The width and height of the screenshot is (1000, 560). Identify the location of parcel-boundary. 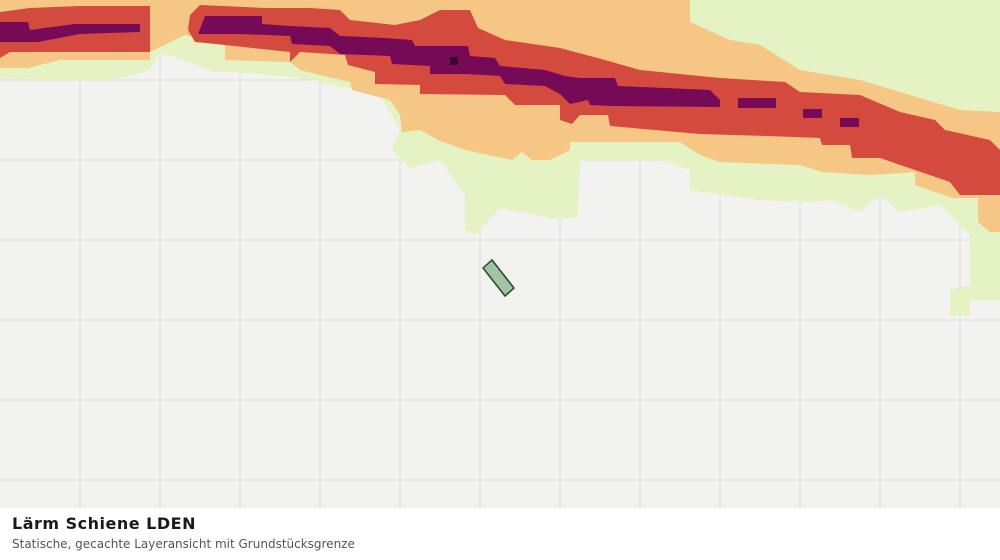
(498, 278).